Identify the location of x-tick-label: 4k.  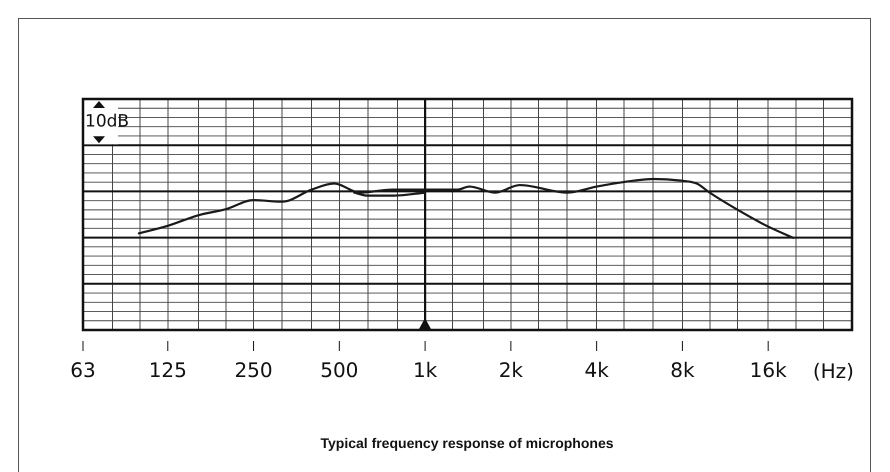
(597, 370).